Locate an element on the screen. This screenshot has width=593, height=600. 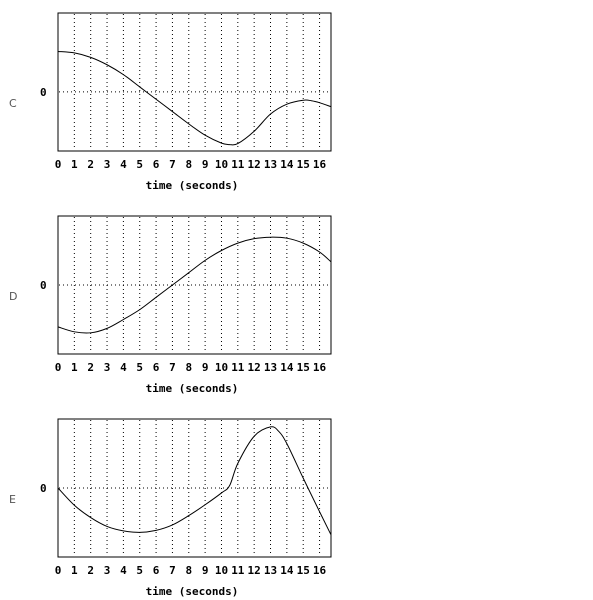
panel-label: C is located at coordinates (13, 103).